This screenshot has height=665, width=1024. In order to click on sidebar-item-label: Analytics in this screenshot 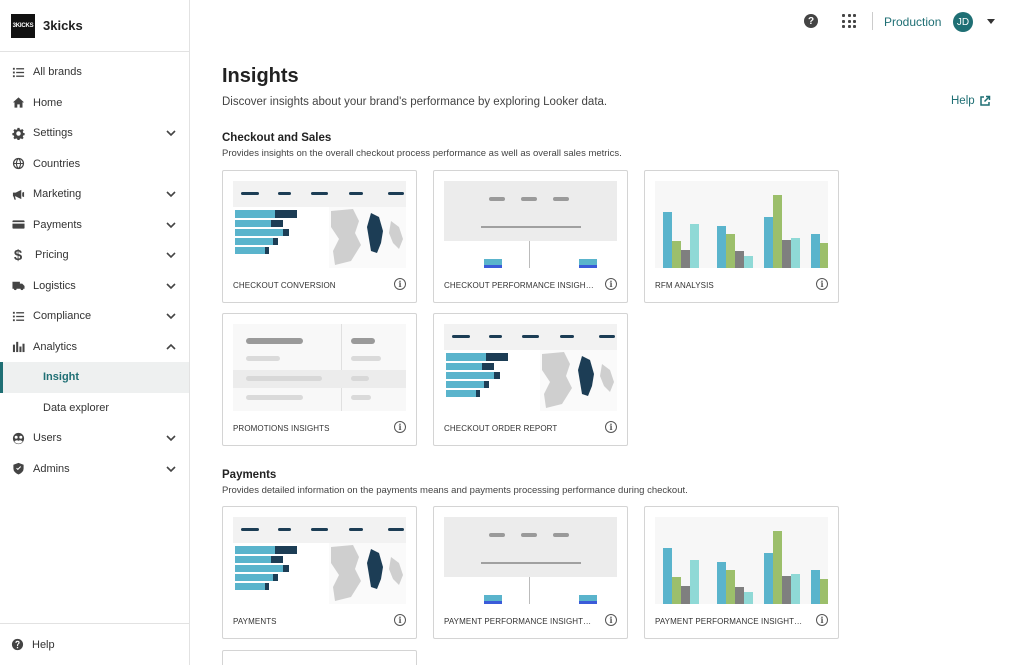, I will do `click(55, 346)`.